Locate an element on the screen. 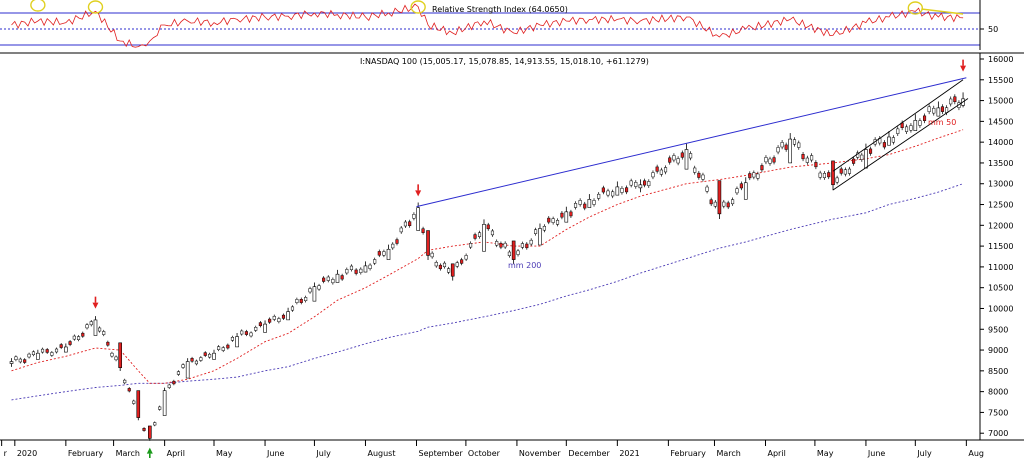 The height and width of the screenshot is (462, 1024). x-tick-label: r is located at coordinates (6, 453).